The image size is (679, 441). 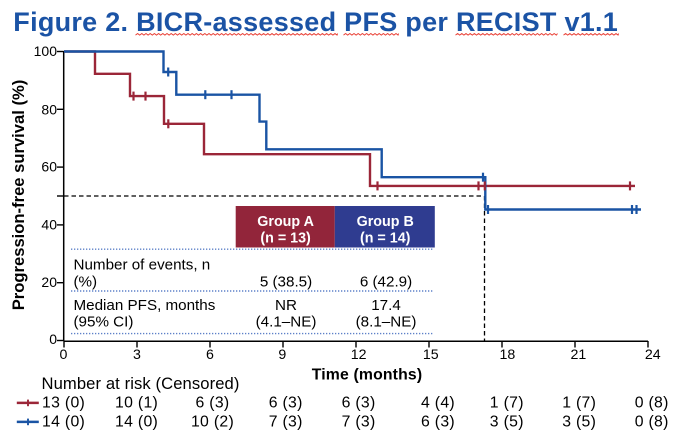 What do you see at coordinates (49, 282) in the screenshot?
I see `svg-text: 20` at bounding box center [49, 282].